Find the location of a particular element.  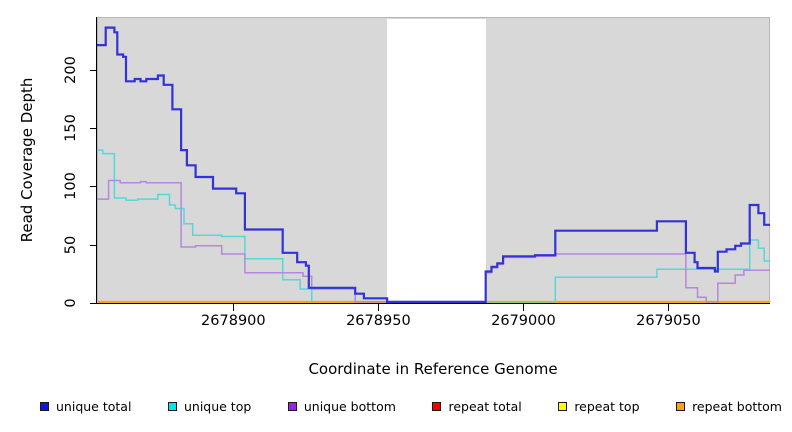

legend-item-repeat-top: repeat top is located at coordinates (599, 406).